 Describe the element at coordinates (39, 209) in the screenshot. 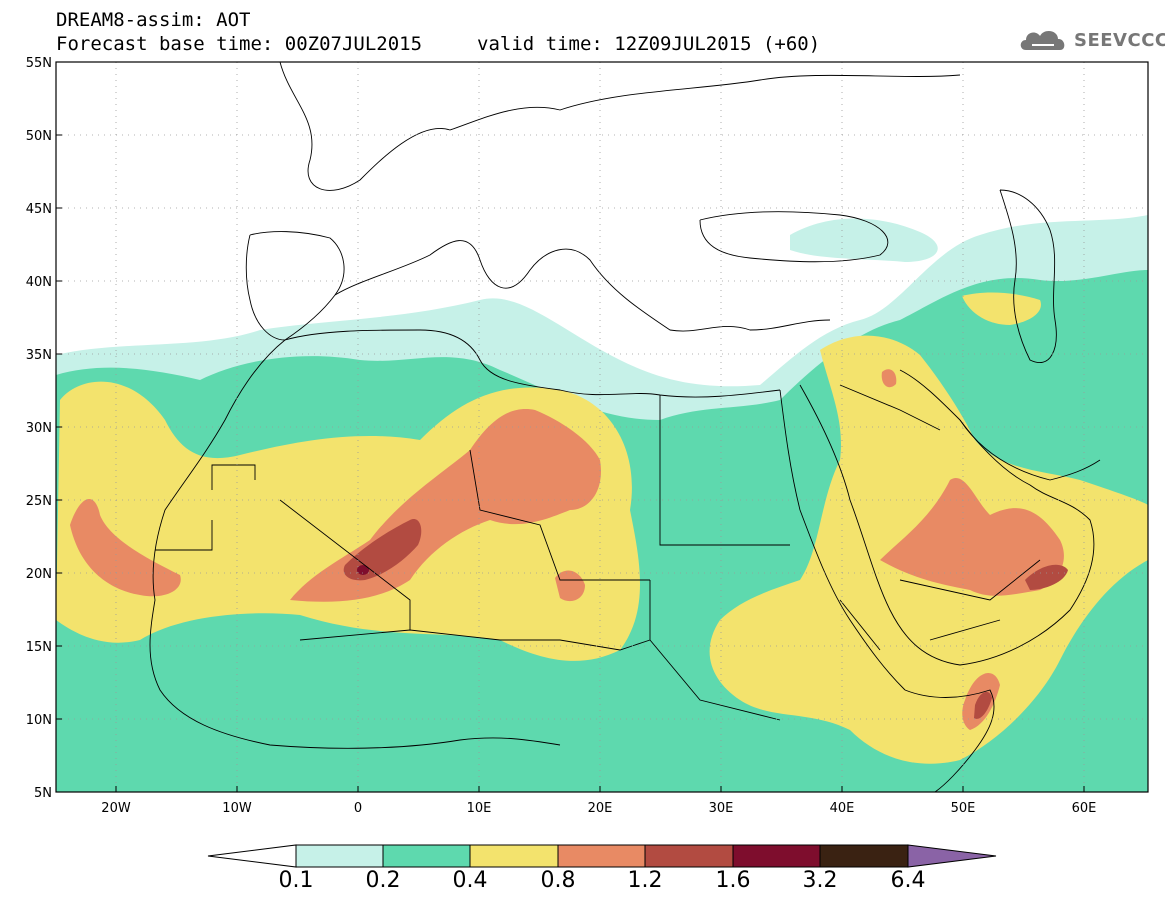

I see `lat-label: 45N` at that location.